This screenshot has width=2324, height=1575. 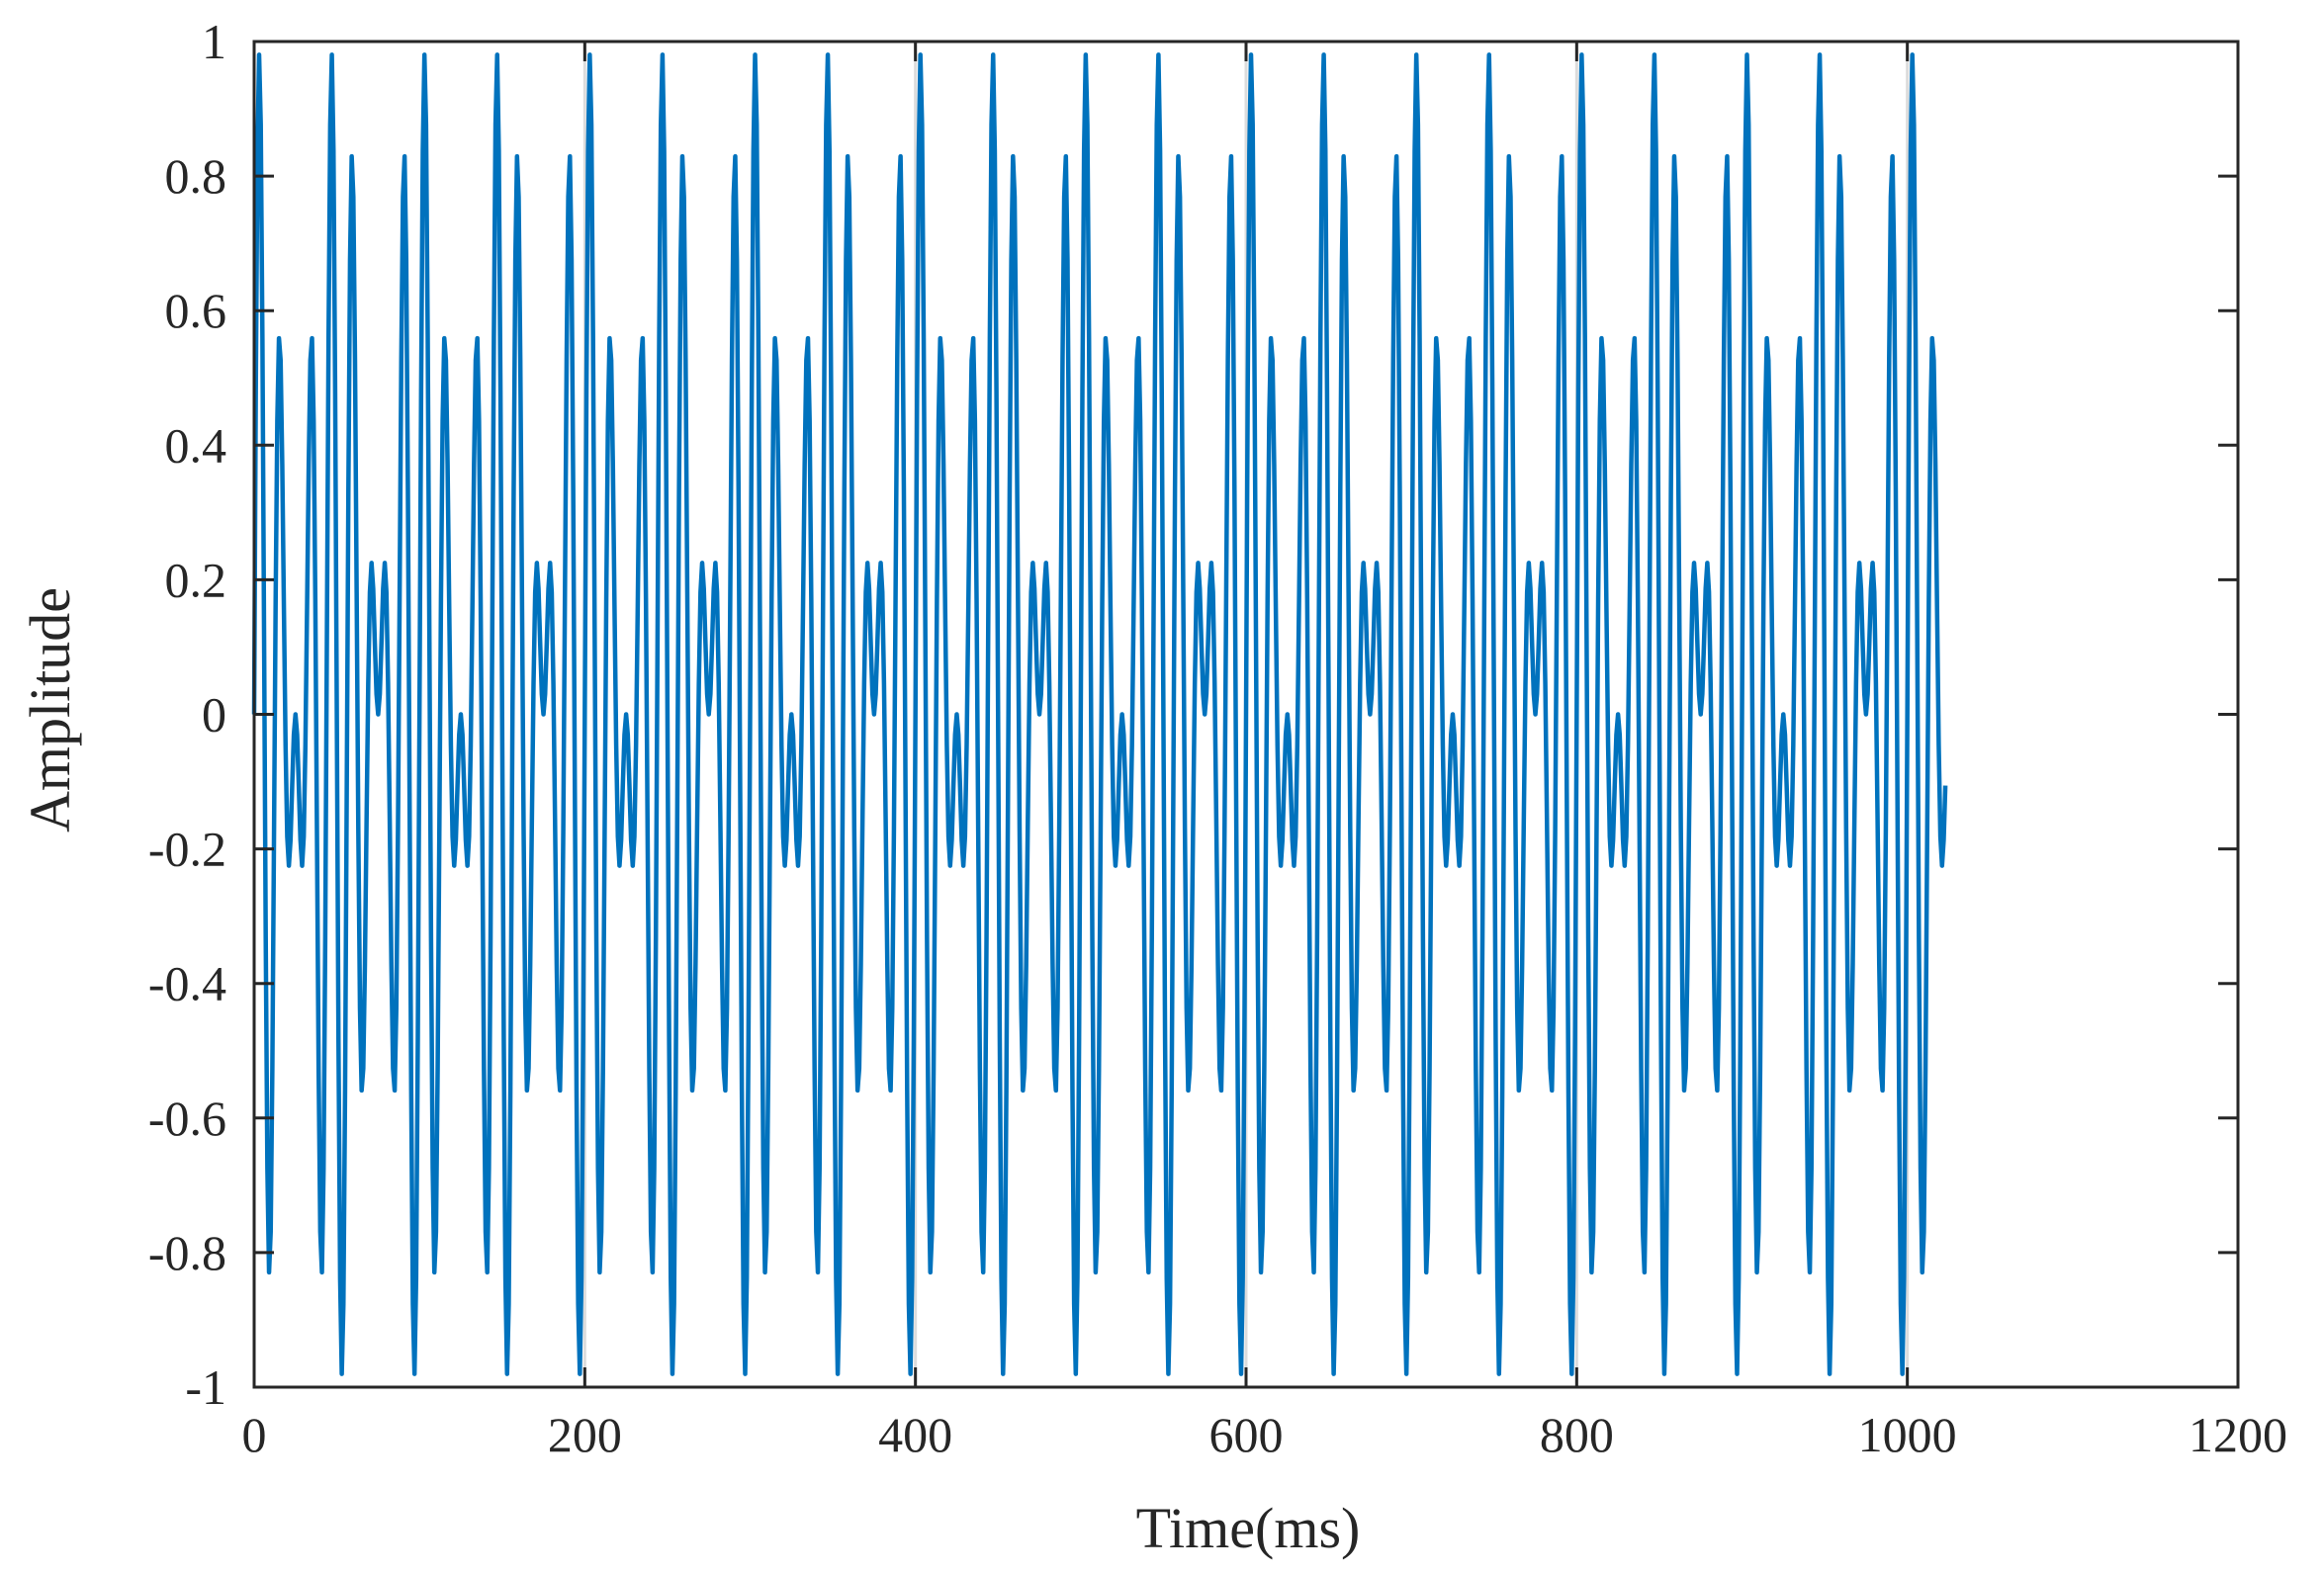 I want to click on y-tick-label: 0.4, so click(x=196, y=445).